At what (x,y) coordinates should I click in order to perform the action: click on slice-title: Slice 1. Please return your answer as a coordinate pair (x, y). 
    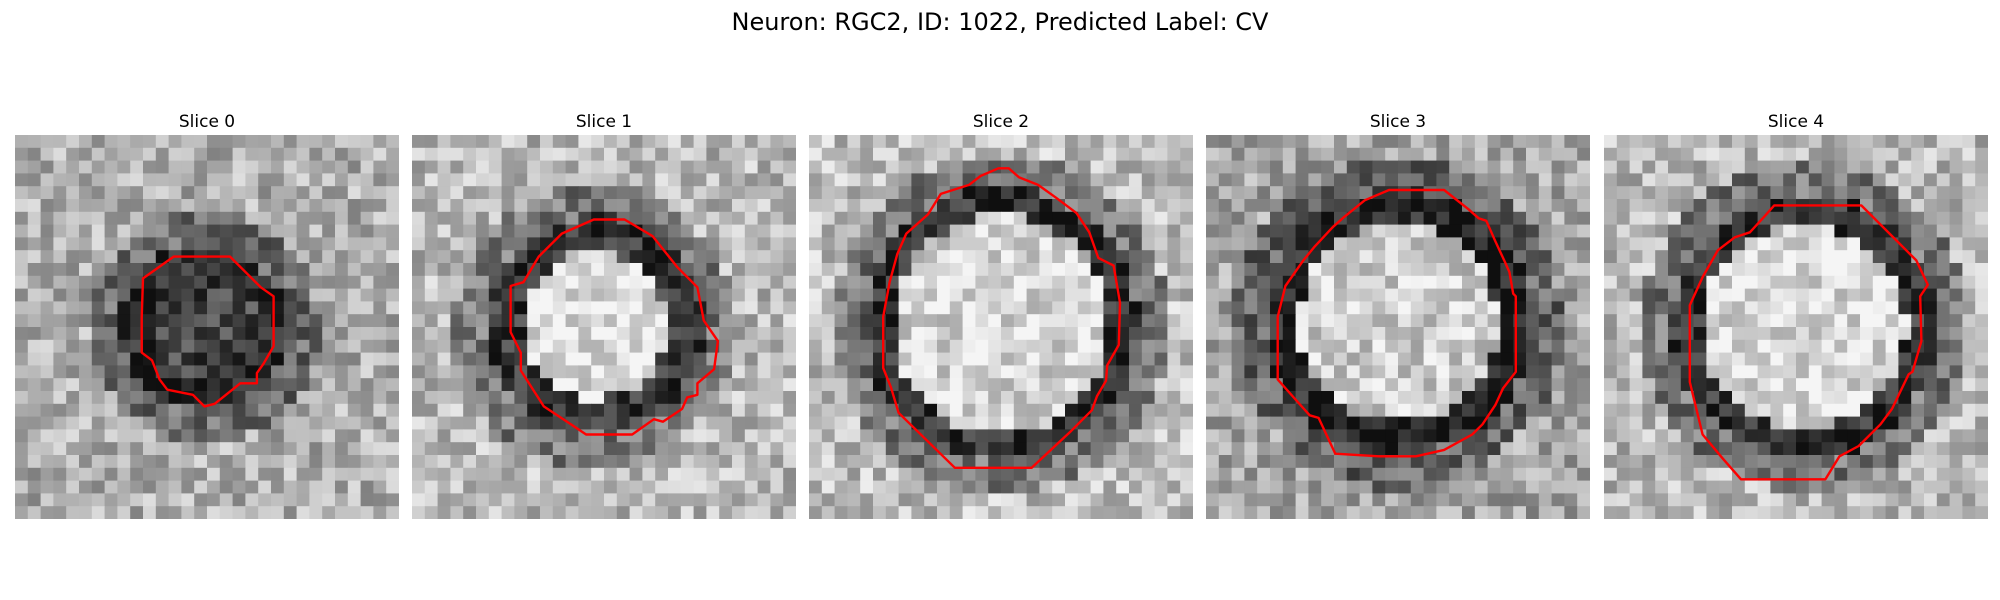
    Looking at the image, I should click on (604, 122).